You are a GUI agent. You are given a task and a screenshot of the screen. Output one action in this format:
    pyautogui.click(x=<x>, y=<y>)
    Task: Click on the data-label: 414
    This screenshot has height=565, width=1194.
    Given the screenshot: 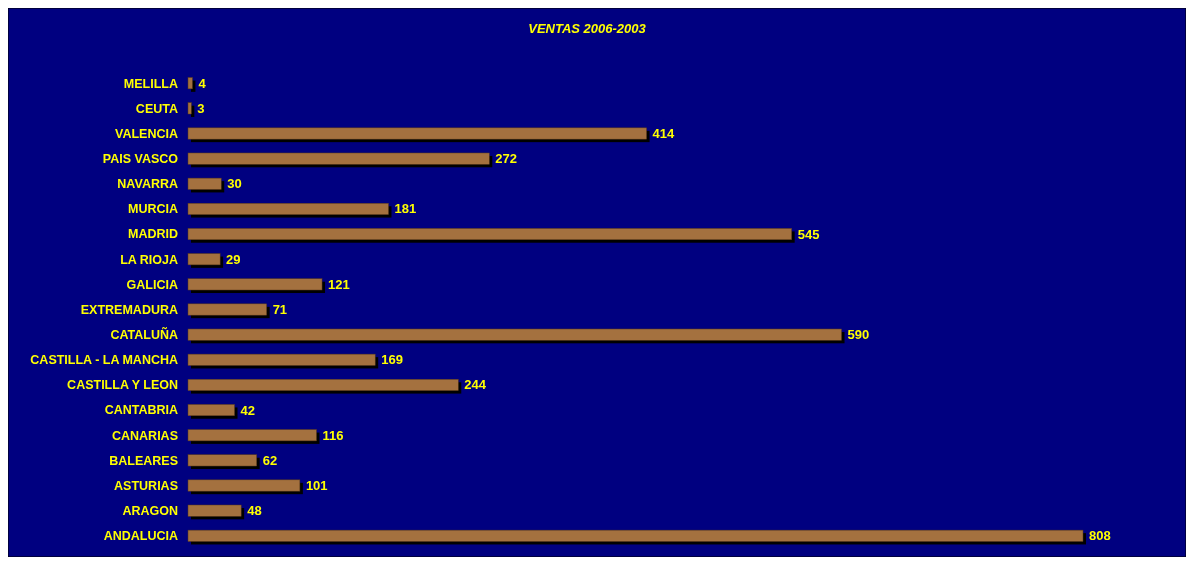 What is the action you would take?
    pyautogui.click(x=664, y=134)
    